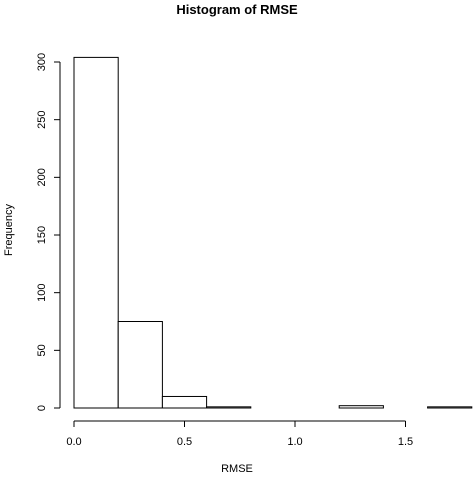 This screenshot has height=481, width=474. Describe the element at coordinates (42, 408) in the screenshot. I see `y-tick-label: 0` at that location.